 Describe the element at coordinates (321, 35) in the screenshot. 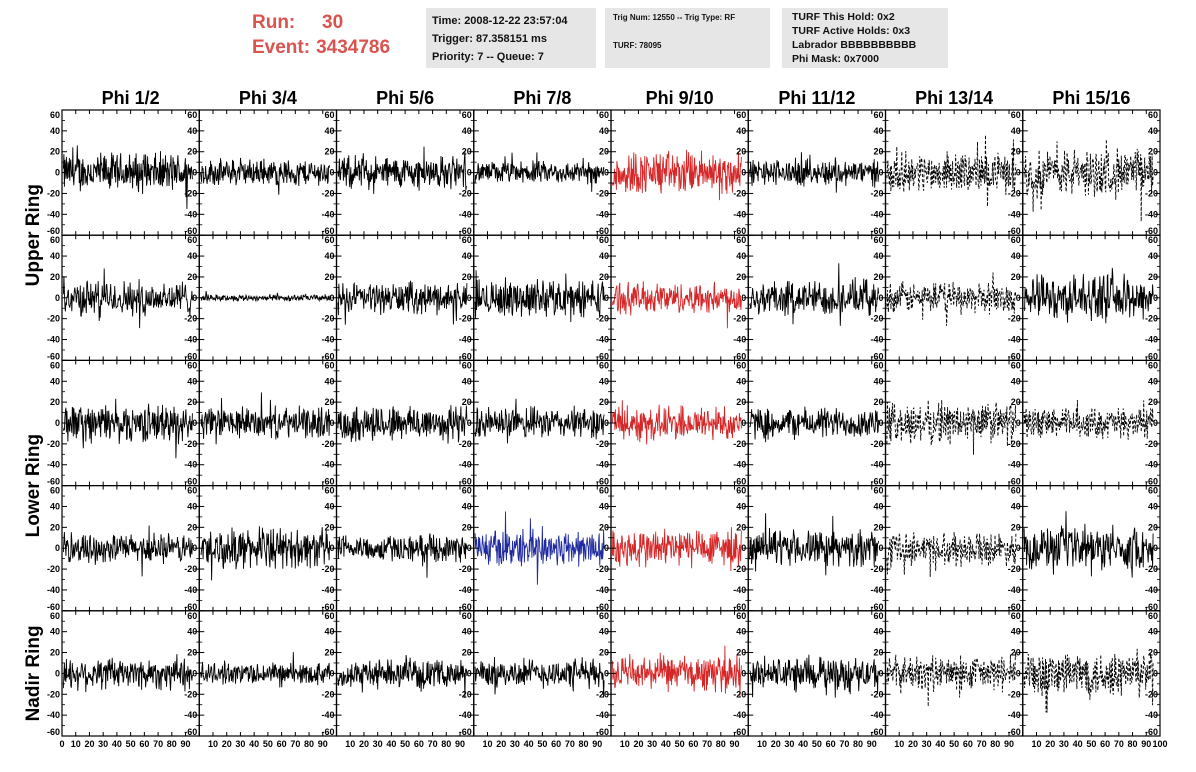

I see `run-event-block: Run: 30 Event: 3434786` at that location.